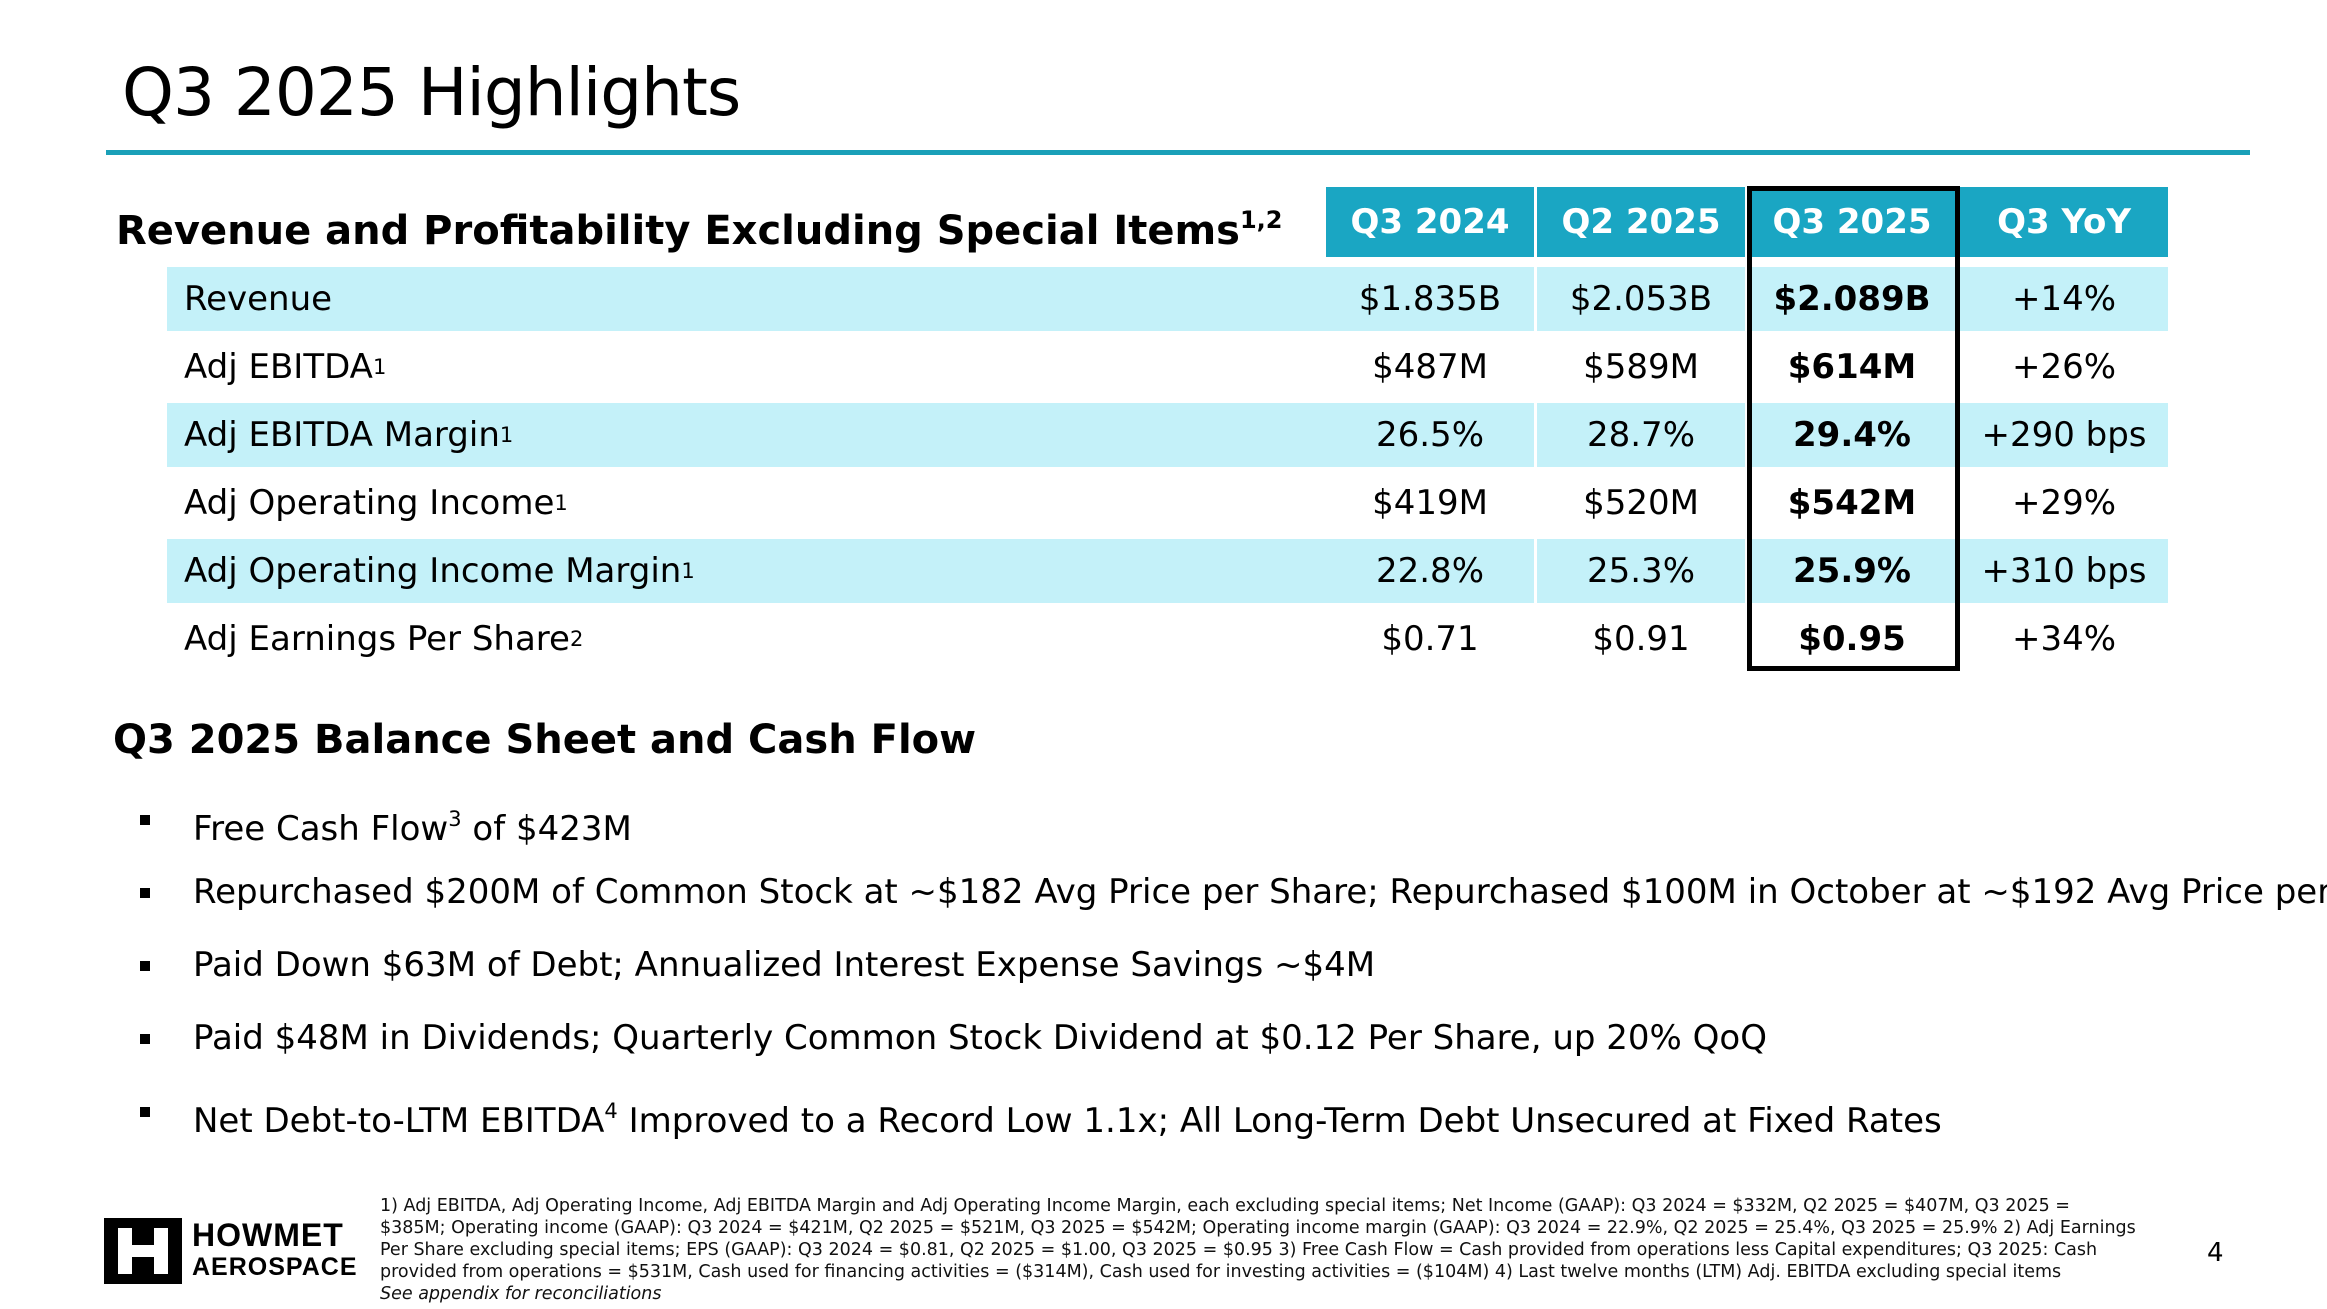 Image resolution: width=2327 pixels, height=1309 pixels. I want to click on title-divider, so click(1178, 152).